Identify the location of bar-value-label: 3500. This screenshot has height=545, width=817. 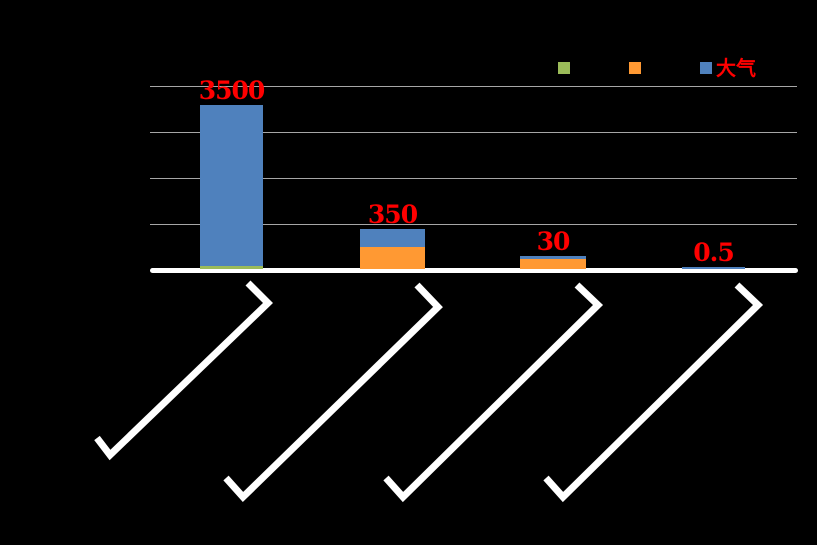
(232, 90).